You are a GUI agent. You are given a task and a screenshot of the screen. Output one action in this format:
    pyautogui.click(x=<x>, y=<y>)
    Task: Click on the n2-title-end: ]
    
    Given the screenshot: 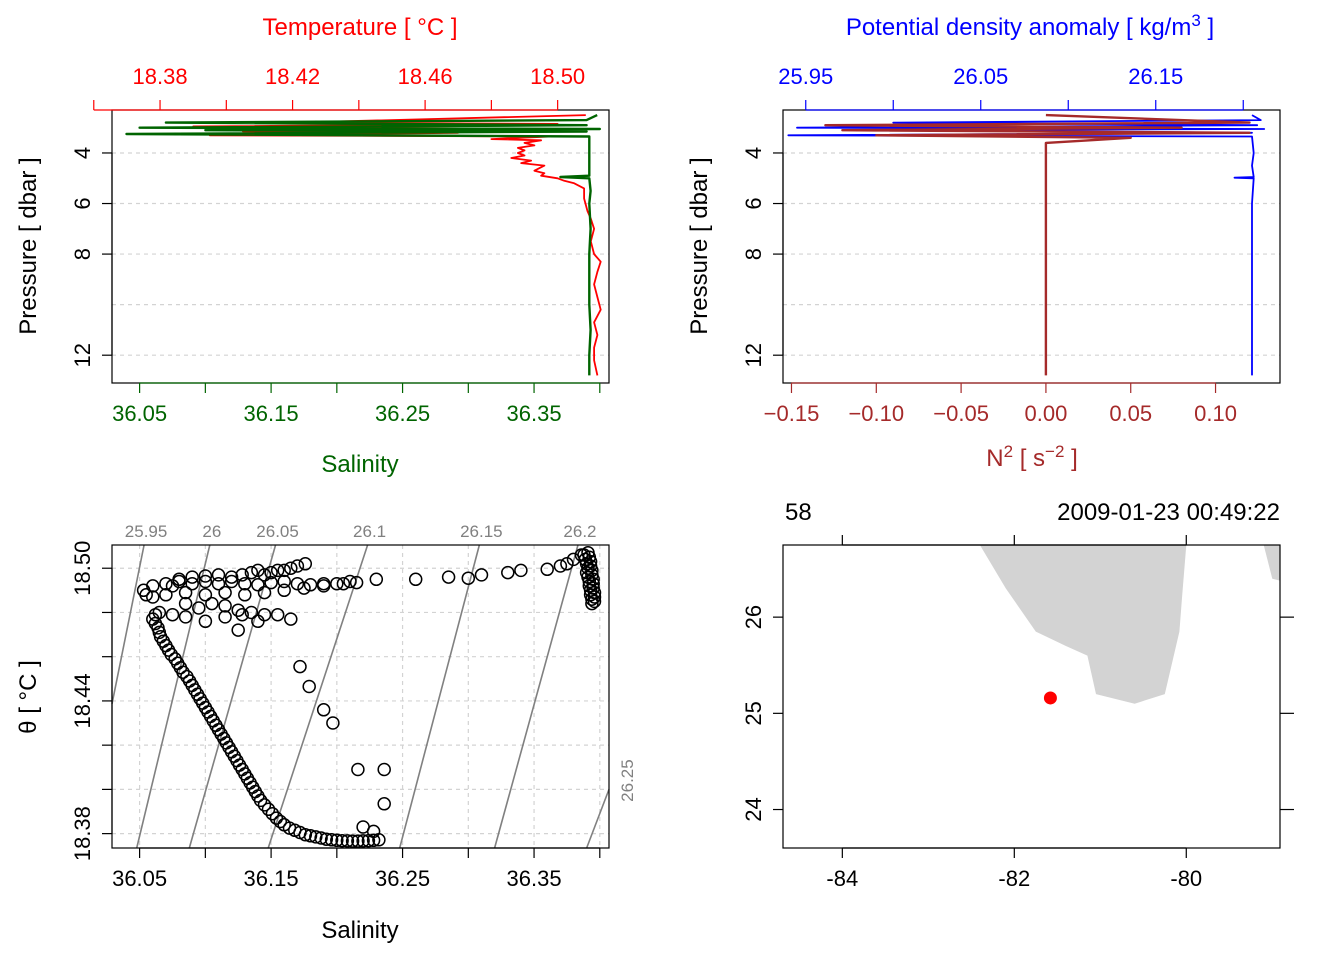 What is the action you would take?
    pyautogui.click(x=1070, y=458)
    